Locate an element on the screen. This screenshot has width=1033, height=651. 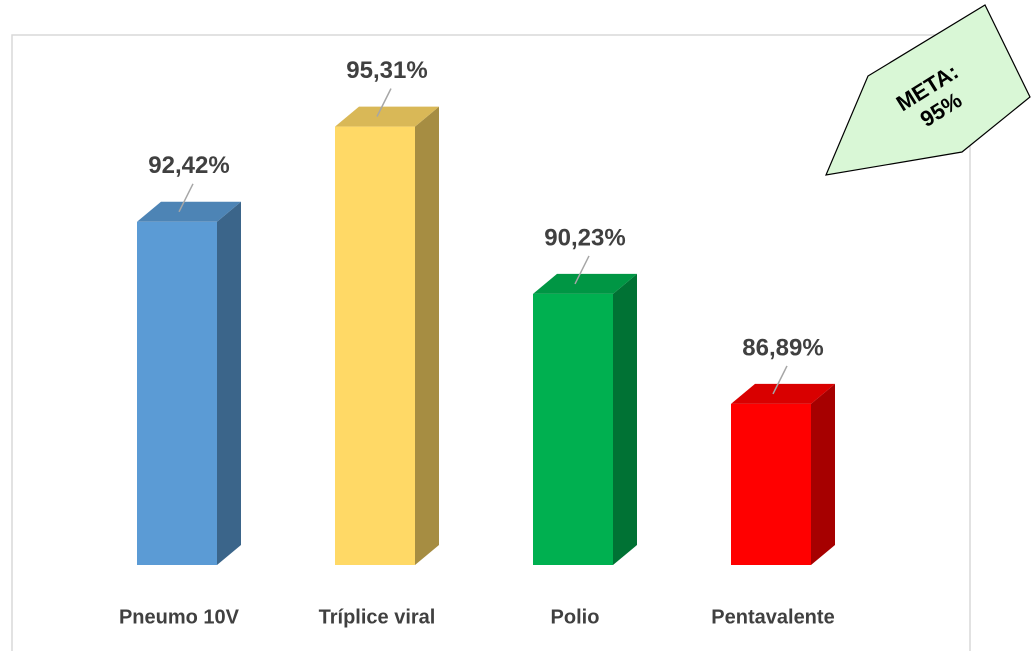
value-label: 95,31% is located at coordinates (386, 70).